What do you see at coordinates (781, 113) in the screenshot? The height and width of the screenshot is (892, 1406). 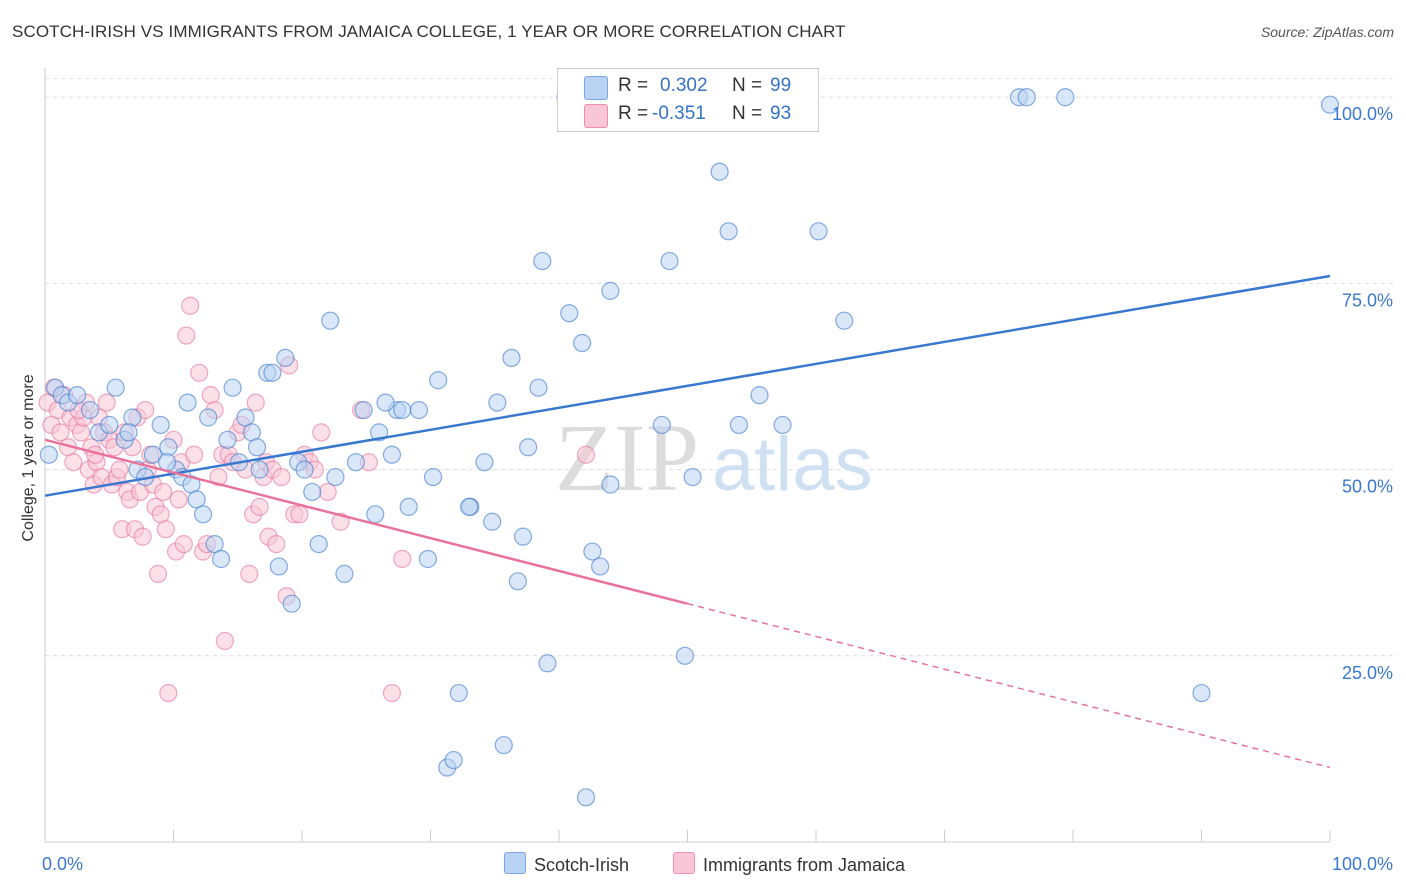 I see `n-value: 93` at bounding box center [781, 113].